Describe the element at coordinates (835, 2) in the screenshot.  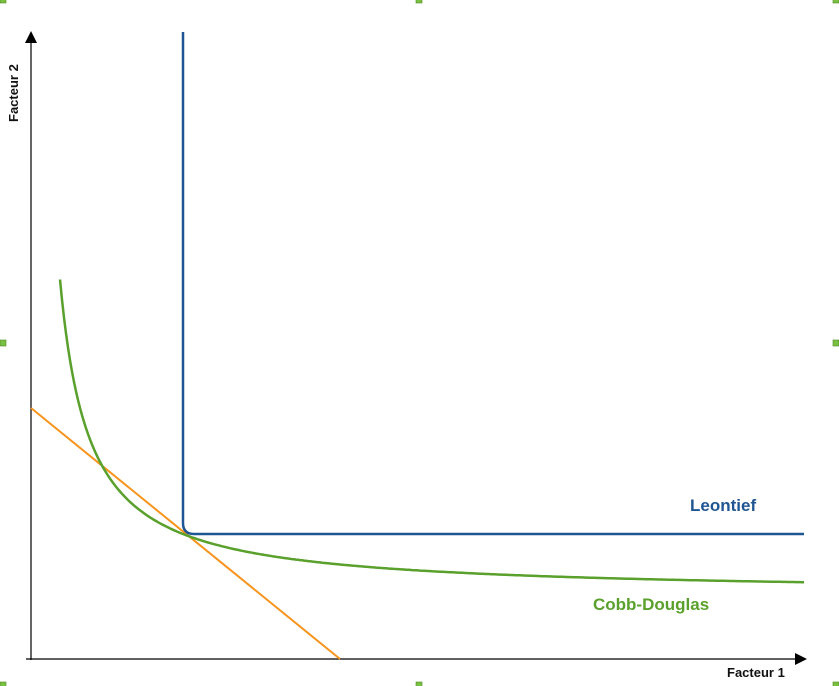
I see `selection-handle-top-right` at that location.